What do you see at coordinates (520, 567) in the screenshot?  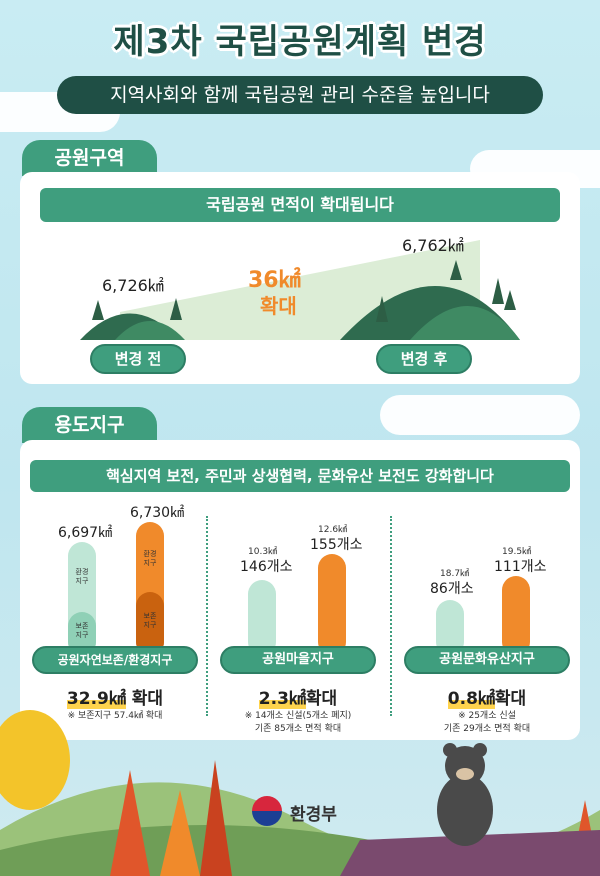 I see `heritage-after-count: 111개소` at bounding box center [520, 567].